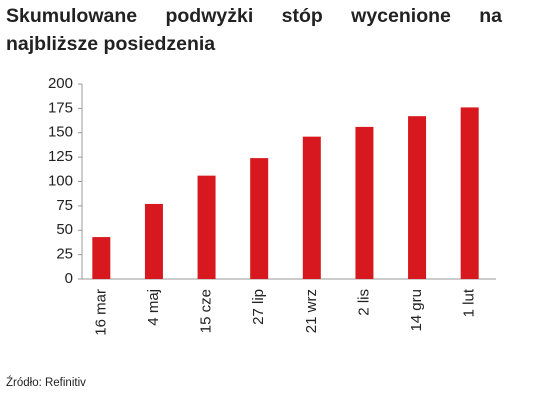  What do you see at coordinates (60, 156) in the screenshot?
I see `y-tick-label: 125` at bounding box center [60, 156].